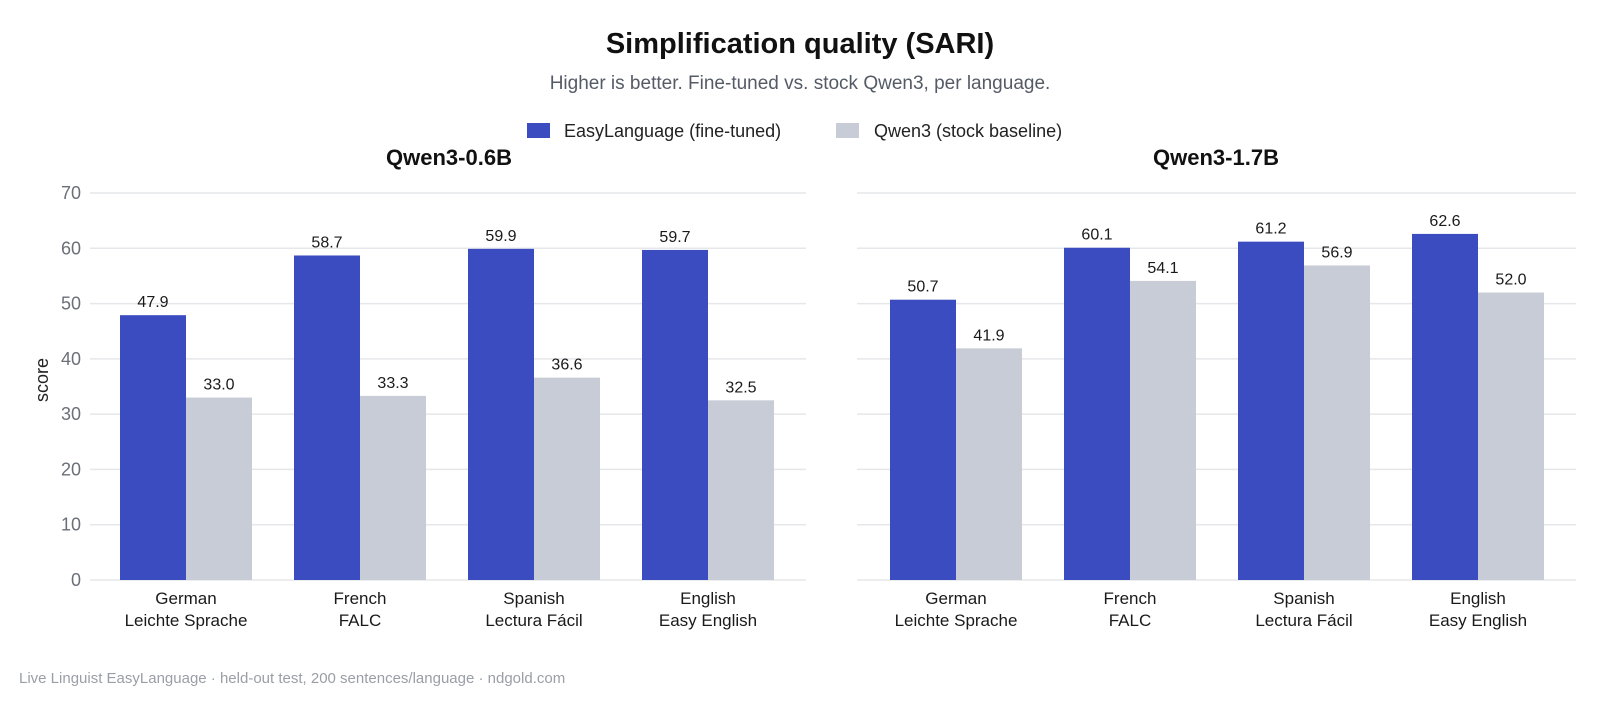 The image size is (1600, 703). Describe the element at coordinates (800, 44) in the screenshot. I see `chart-title: Simplification quality (SARI)` at that location.